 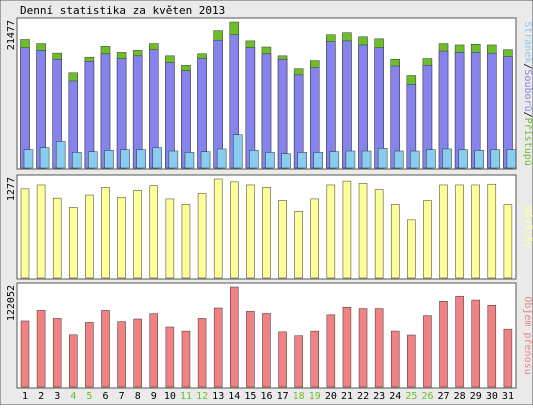 What do you see at coordinates (11, 35) in the screenshot?
I see `y-max-label: 21477` at bounding box center [11, 35].